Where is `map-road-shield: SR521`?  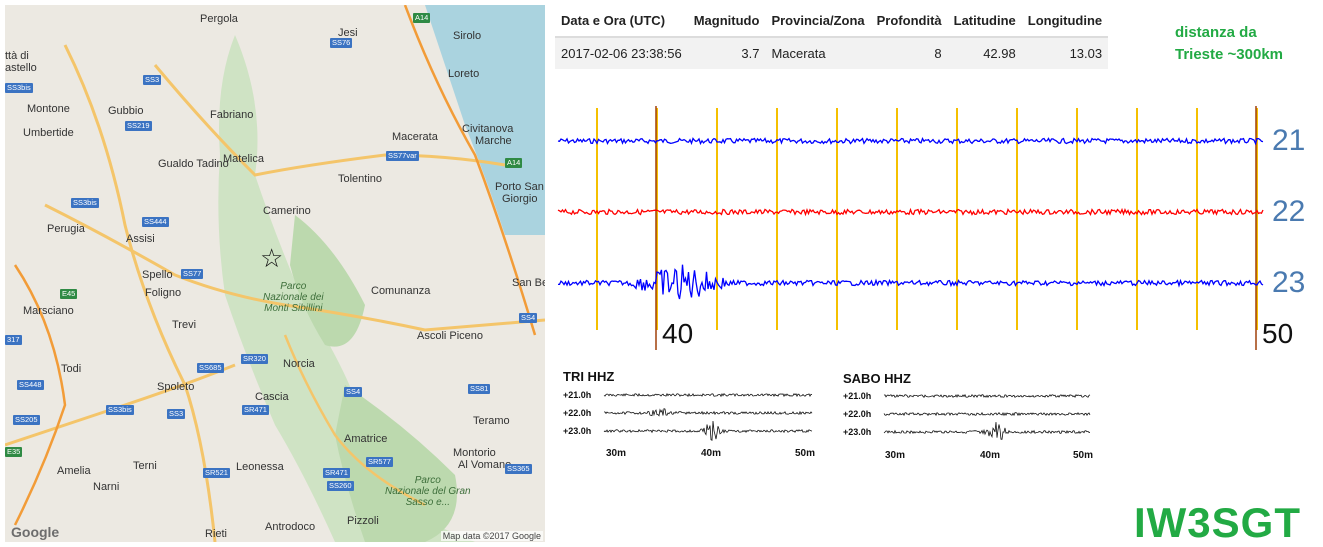
map-road-shield: SR521 is located at coordinates (216, 473).